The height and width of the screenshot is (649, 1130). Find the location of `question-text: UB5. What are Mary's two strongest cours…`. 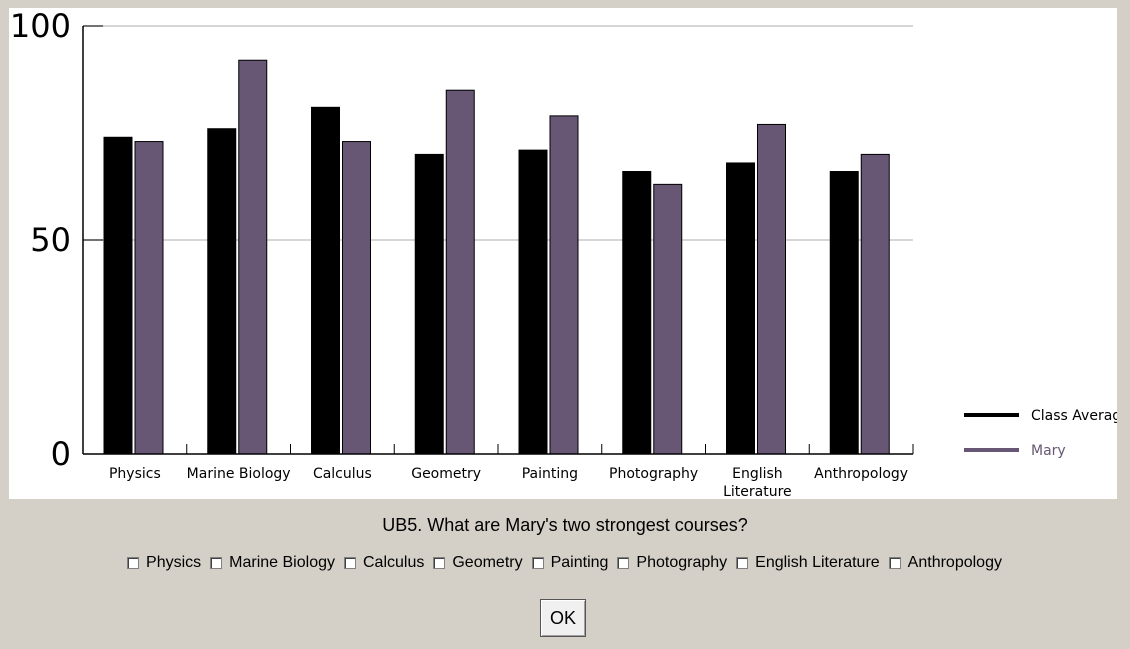

question-text: UB5. What are Mary's two strongest cours… is located at coordinates (565, 525).